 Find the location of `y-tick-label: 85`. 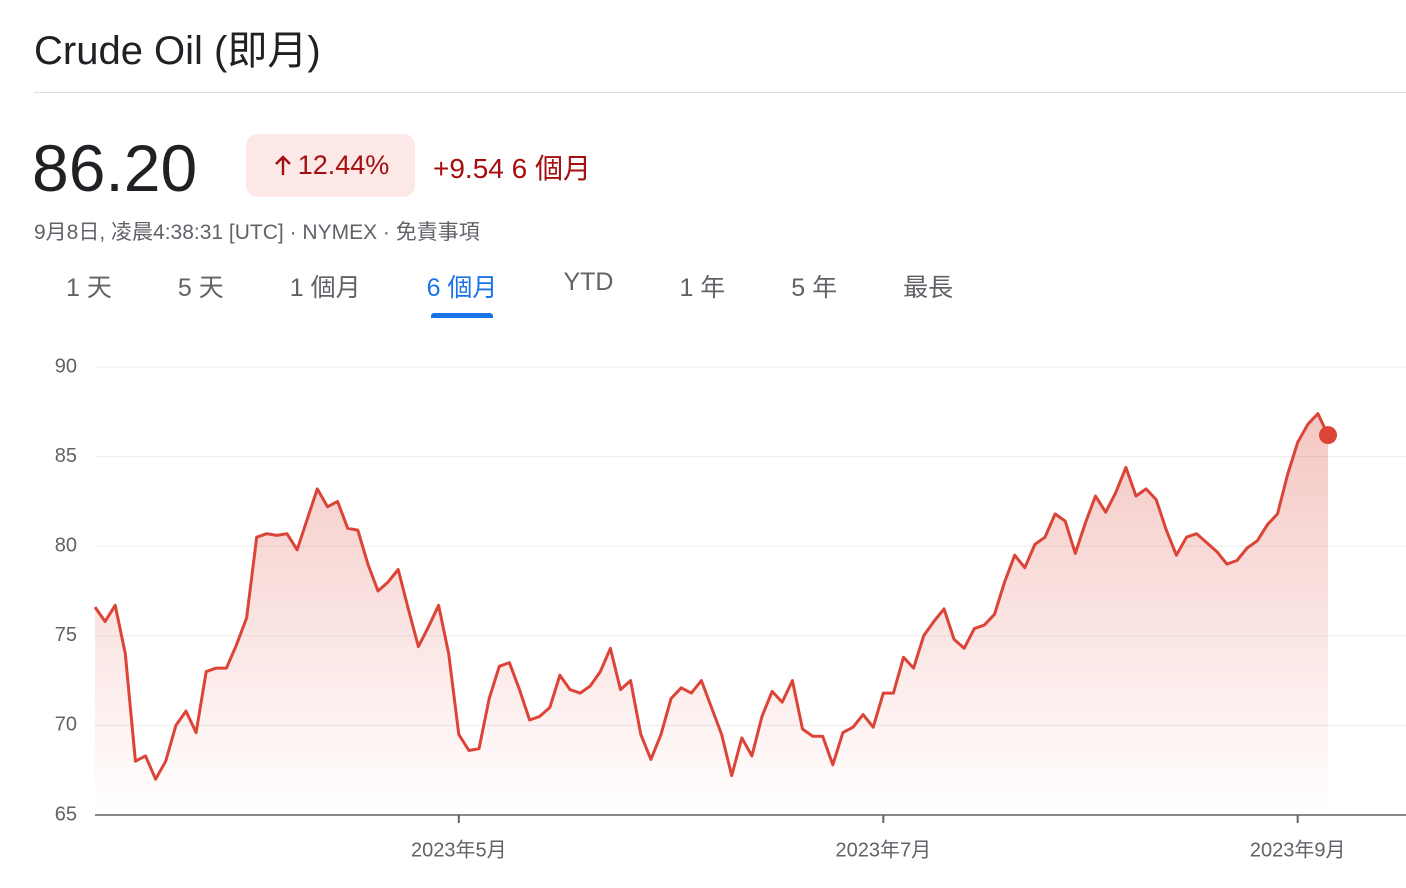

y-tick-label: 85 is located at coordinates (66, 456).